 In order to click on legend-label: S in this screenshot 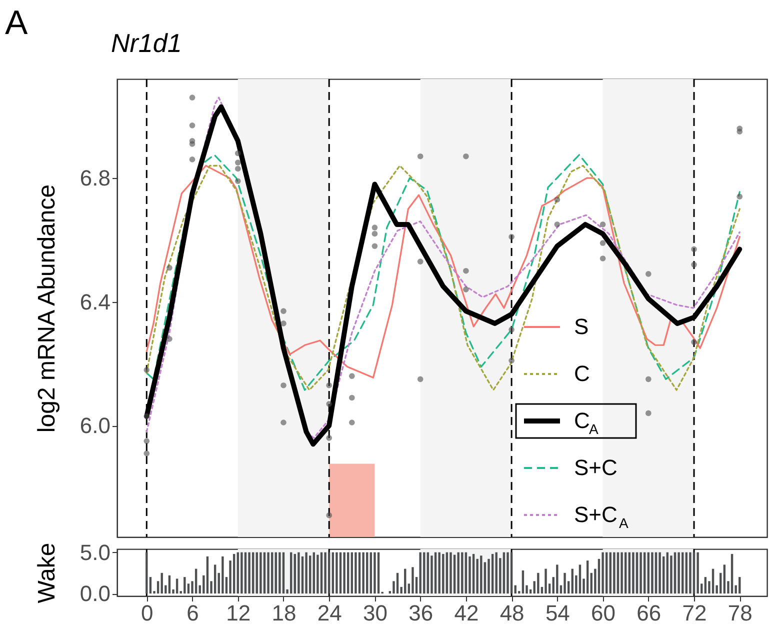, I will do `click(581, 326)`.